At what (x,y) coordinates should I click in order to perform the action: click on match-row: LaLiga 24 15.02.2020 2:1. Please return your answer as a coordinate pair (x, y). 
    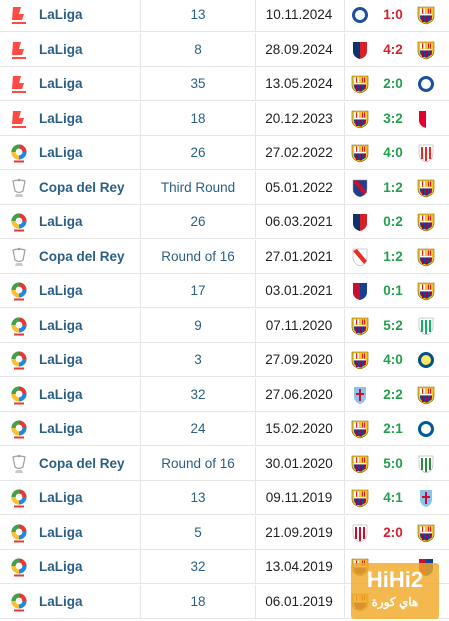
    Looking at the image, I should click on (224, 429).